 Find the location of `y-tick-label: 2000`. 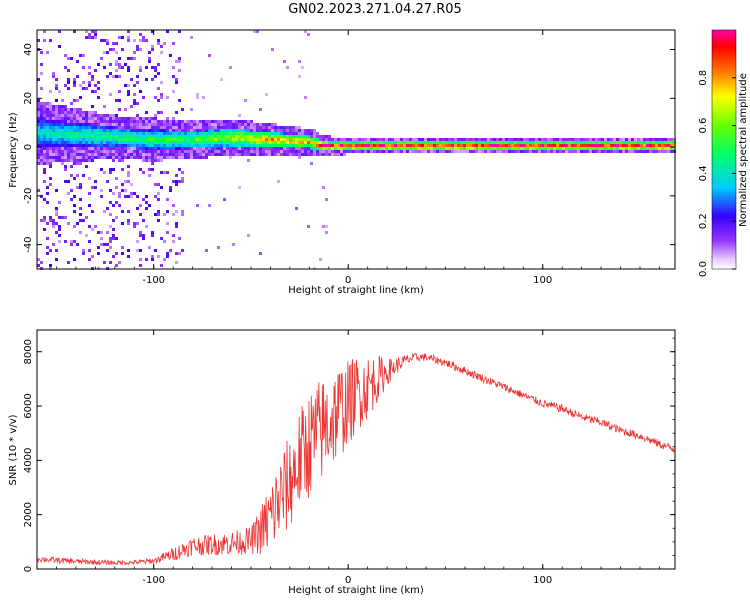

y-tick-label: 2000 is located at coordinates (28, 514).